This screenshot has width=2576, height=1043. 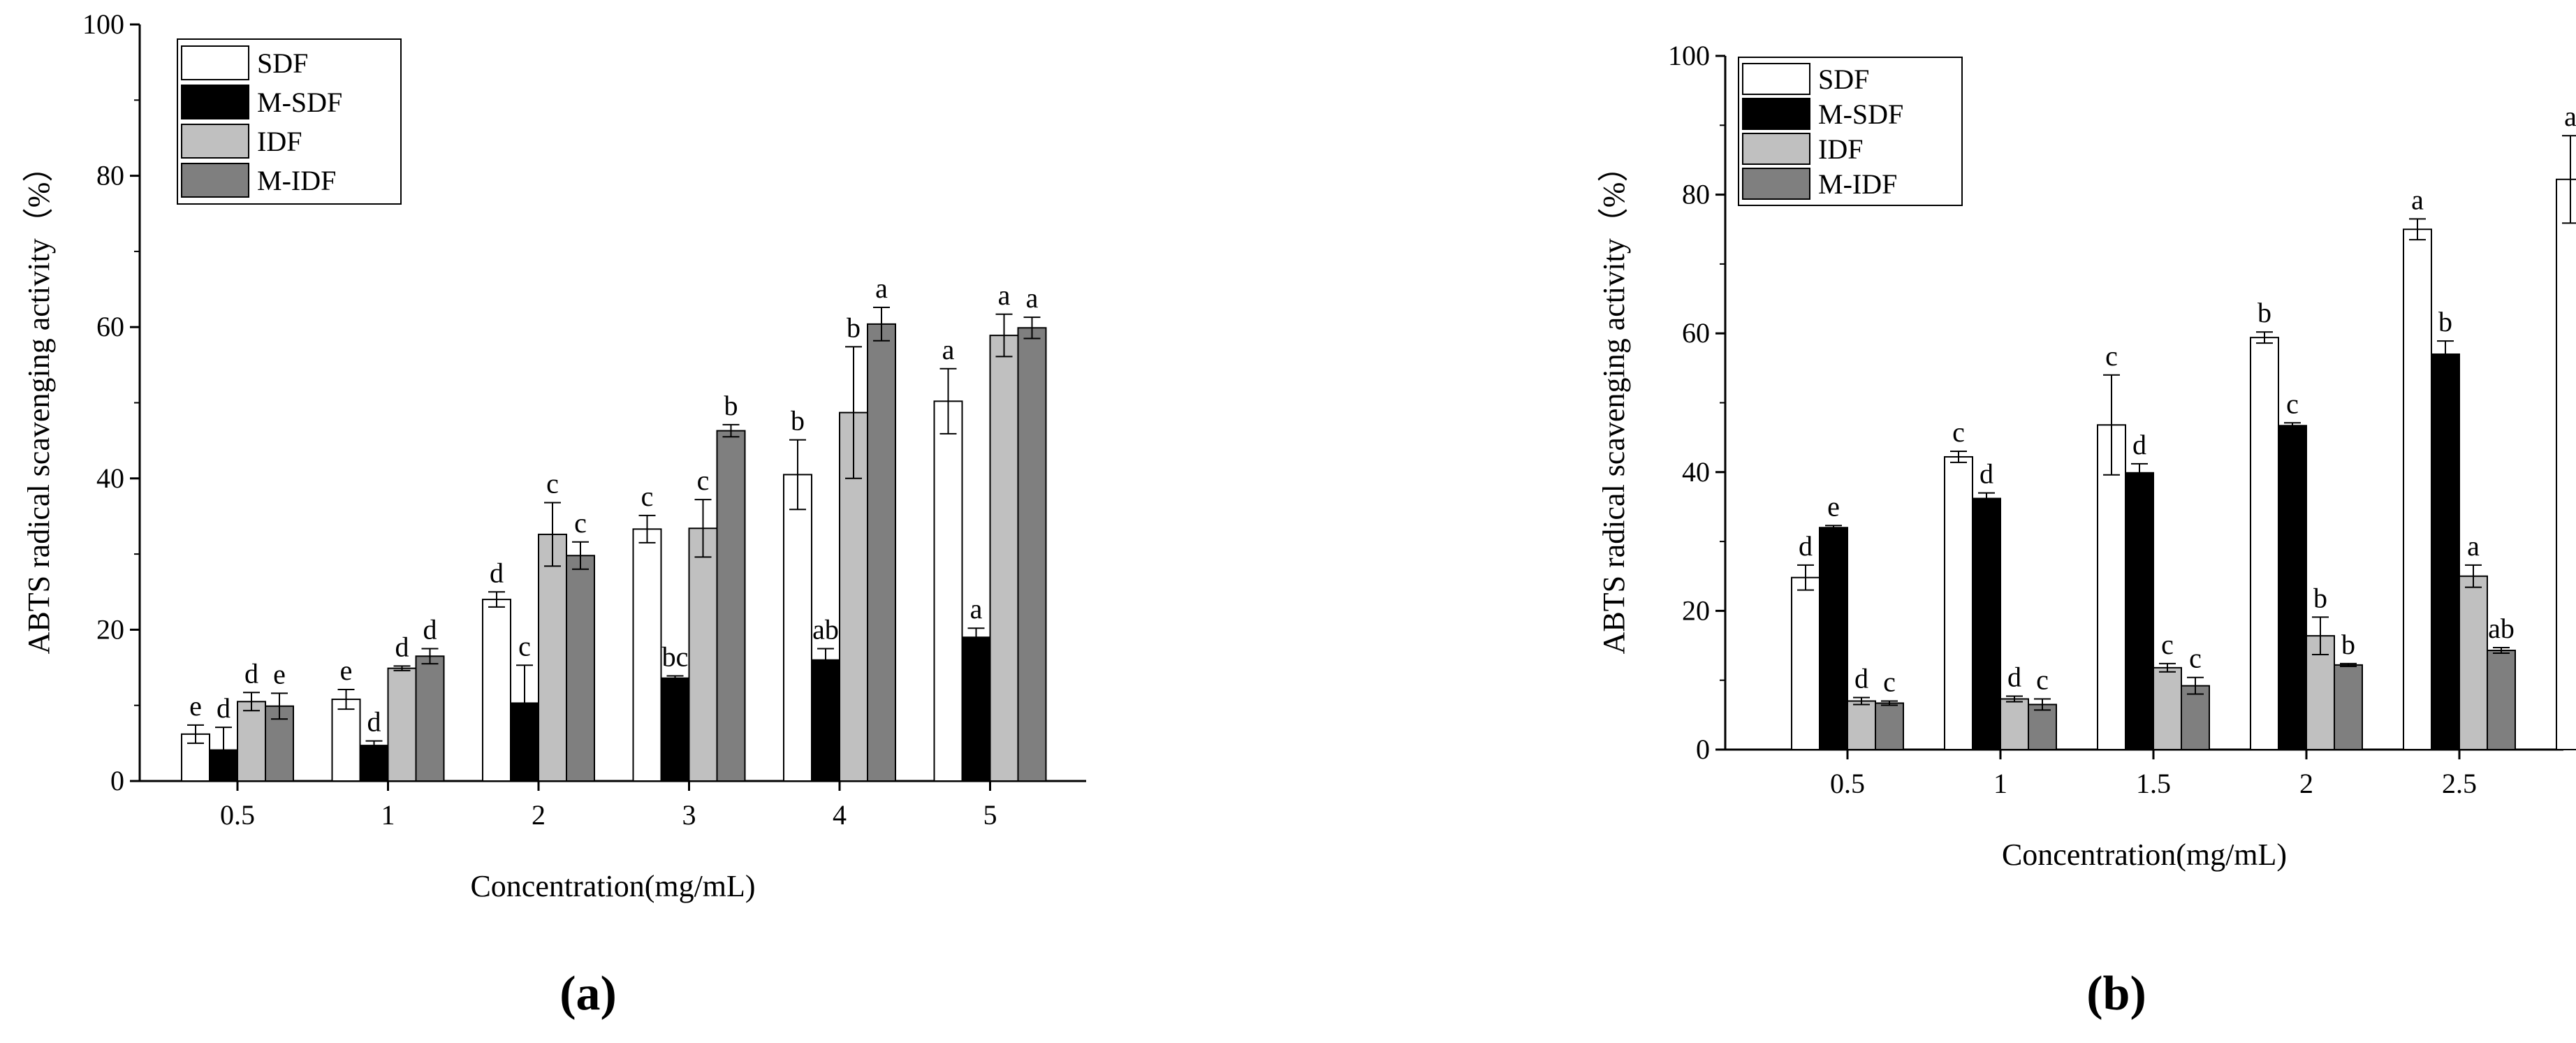 What do you see at coordinates (110, 326) in the screenshot?
I see `y-tick-label: 60` at bounding box center [110, 326].